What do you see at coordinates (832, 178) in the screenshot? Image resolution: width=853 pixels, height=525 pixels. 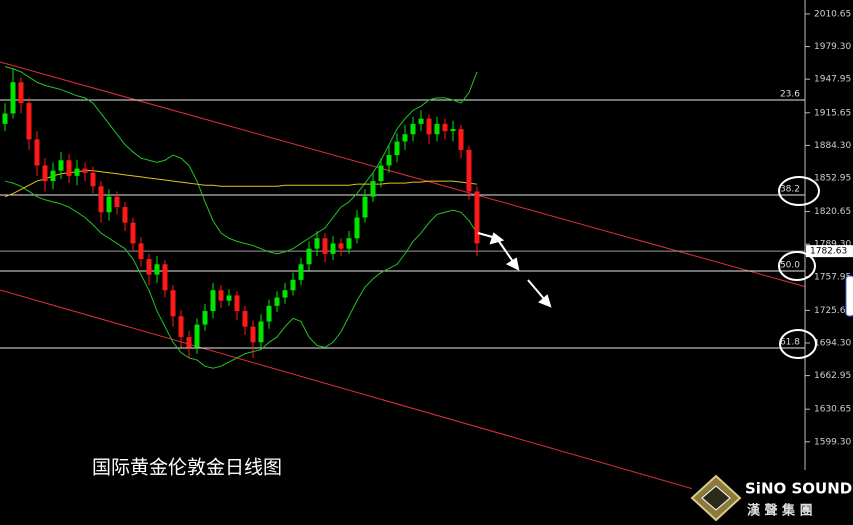 I see `y-tick-label: 1852.95` at bounding box center [832, 178].